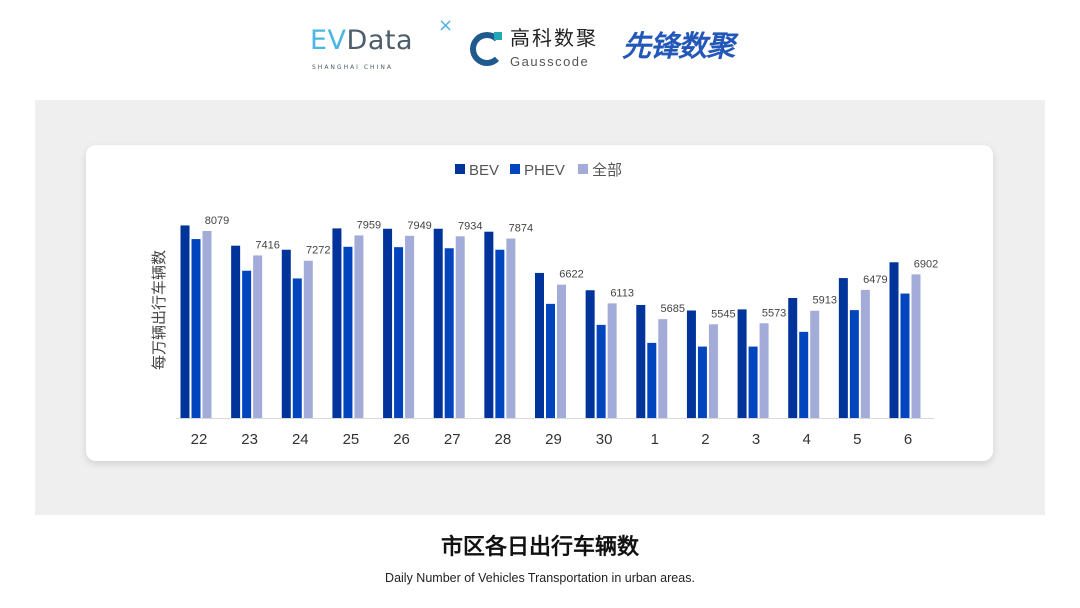 This screenshot has height=608, width=1080. Describe the element at coordinates (511, 328) in the screenshot. I see `bar-全部-28` at that location.